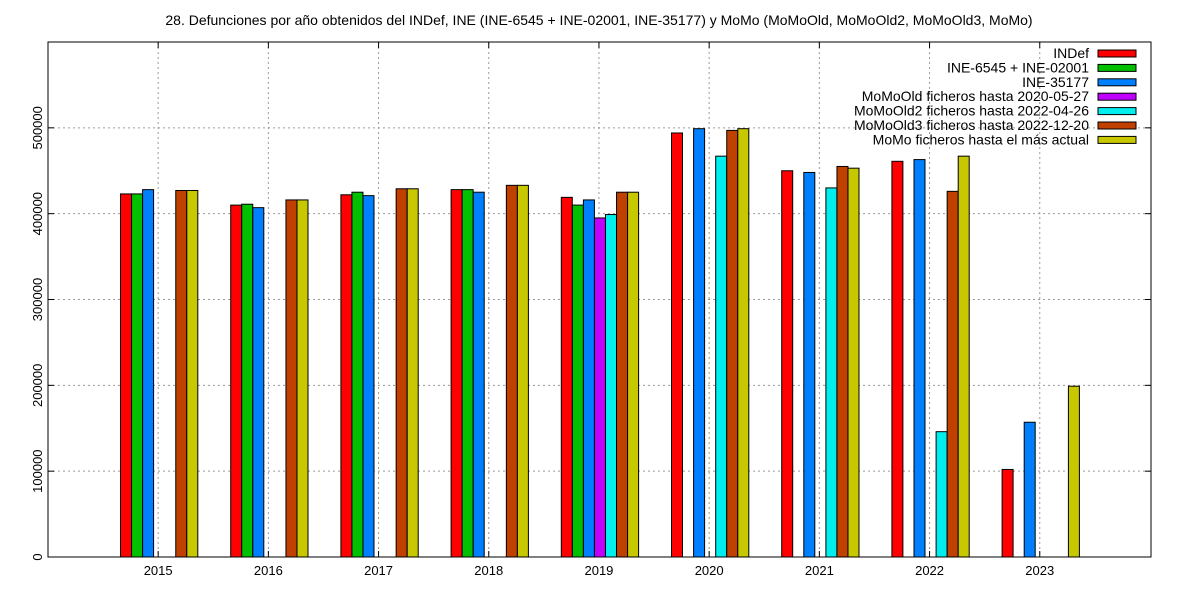  What do you see at coordinates (981, 139) in the screenshot?
I see `legend-label: MoMo ficheros hasta el más actual` at bounding box center [981, 139].